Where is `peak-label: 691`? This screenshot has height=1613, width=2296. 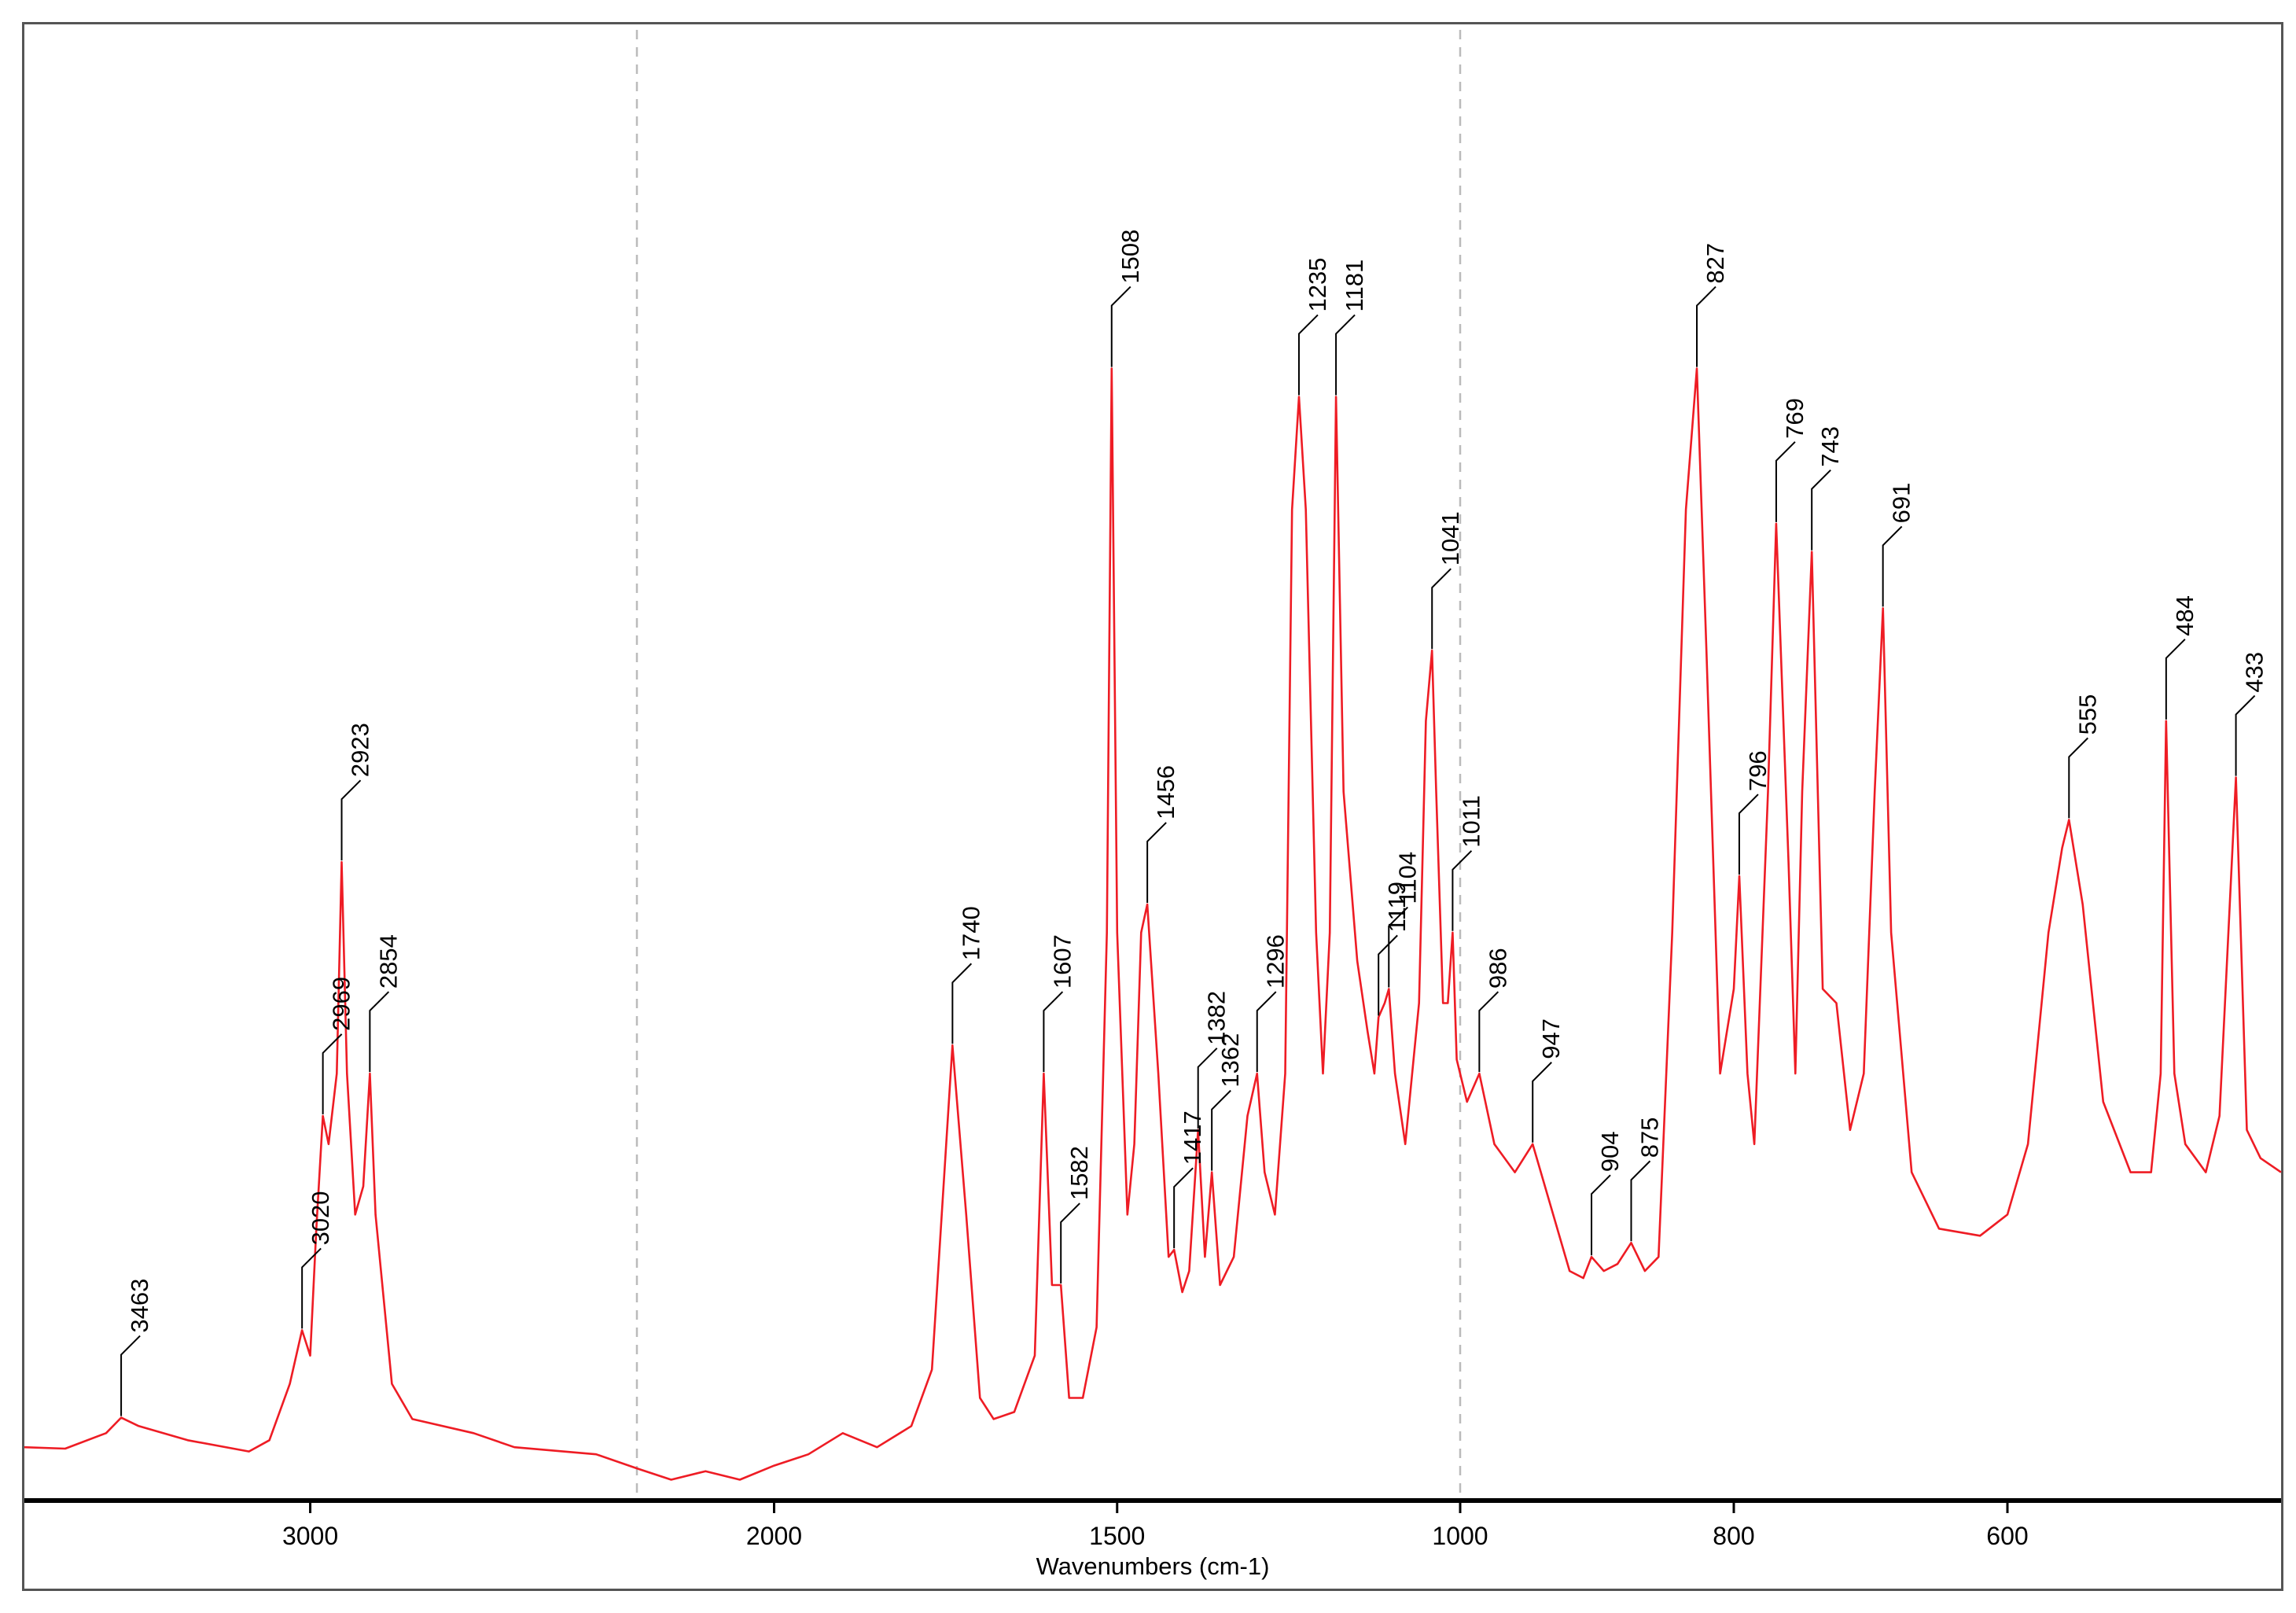
peak-label: 691 is located at coordinates (1901, 503).